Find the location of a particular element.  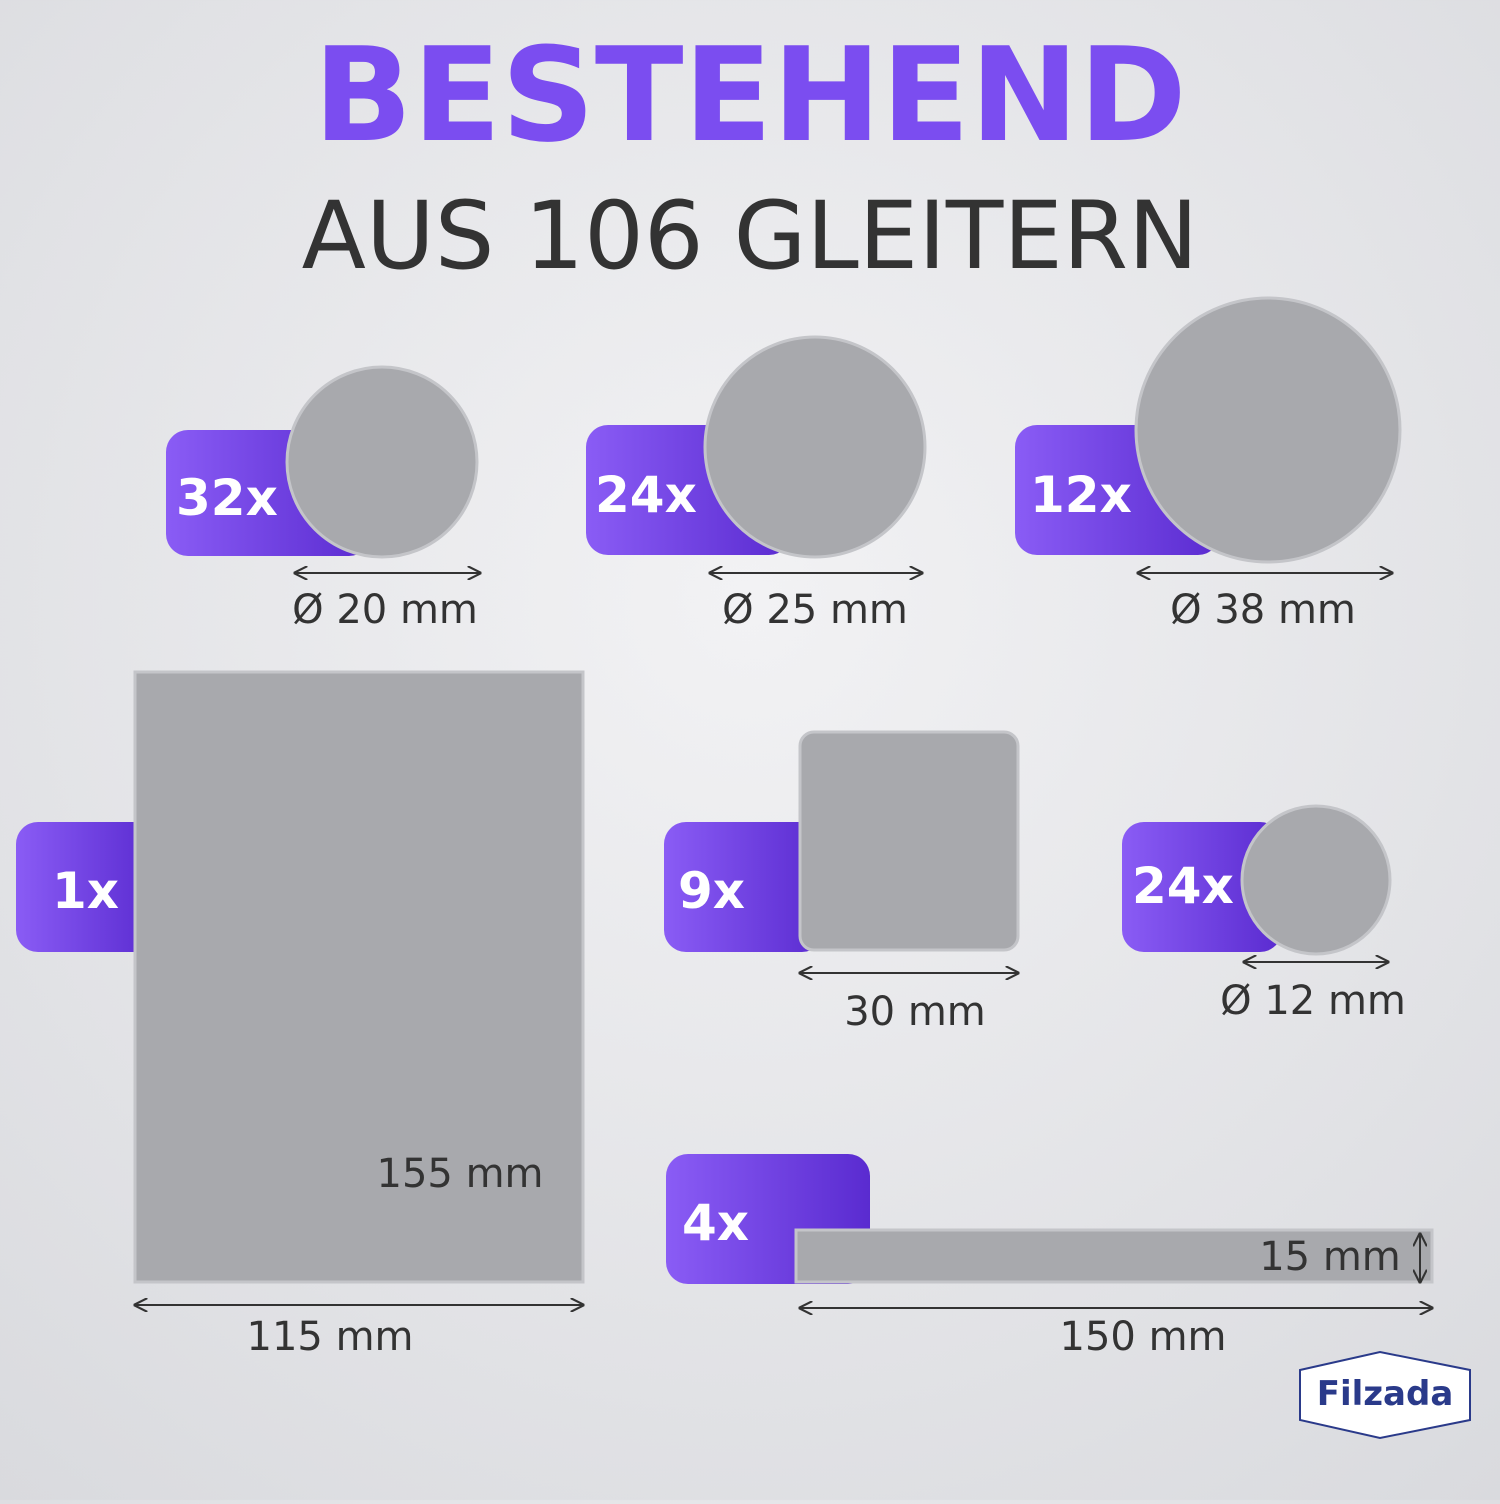

size: Ø 25 mm is located at coordinates (815, 610).